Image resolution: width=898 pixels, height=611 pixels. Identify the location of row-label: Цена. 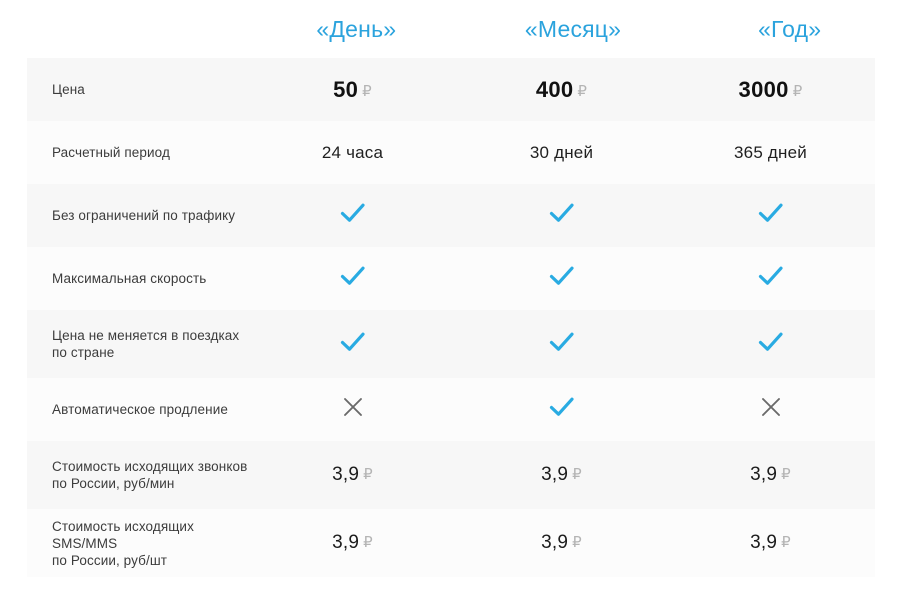
(137, 89).